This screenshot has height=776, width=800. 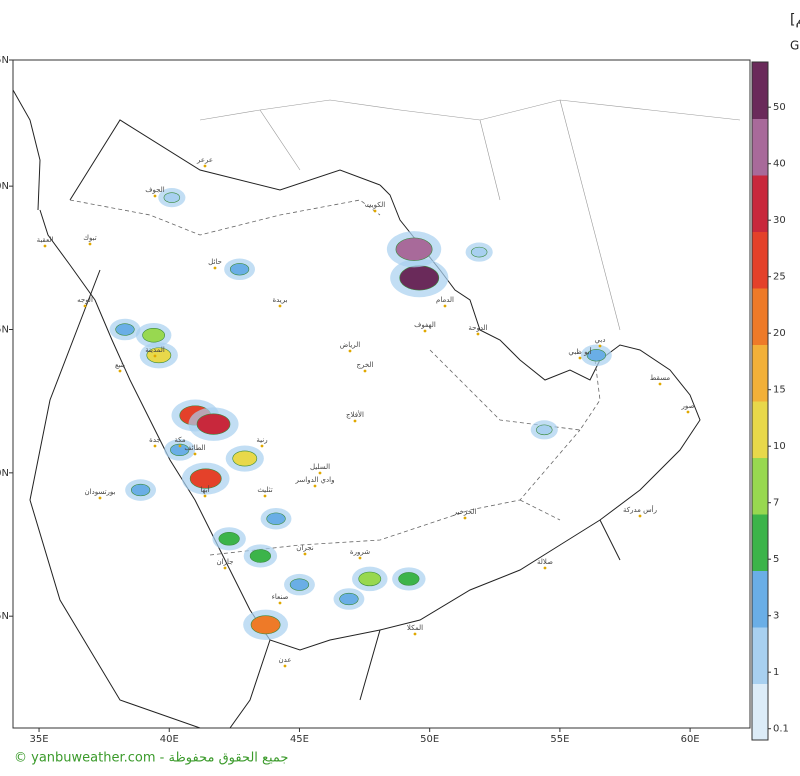 What do you see at coordinates (169, 739) in the screenshot?
I see `x-tick-label: 40E` at bounding box center [169, 739].